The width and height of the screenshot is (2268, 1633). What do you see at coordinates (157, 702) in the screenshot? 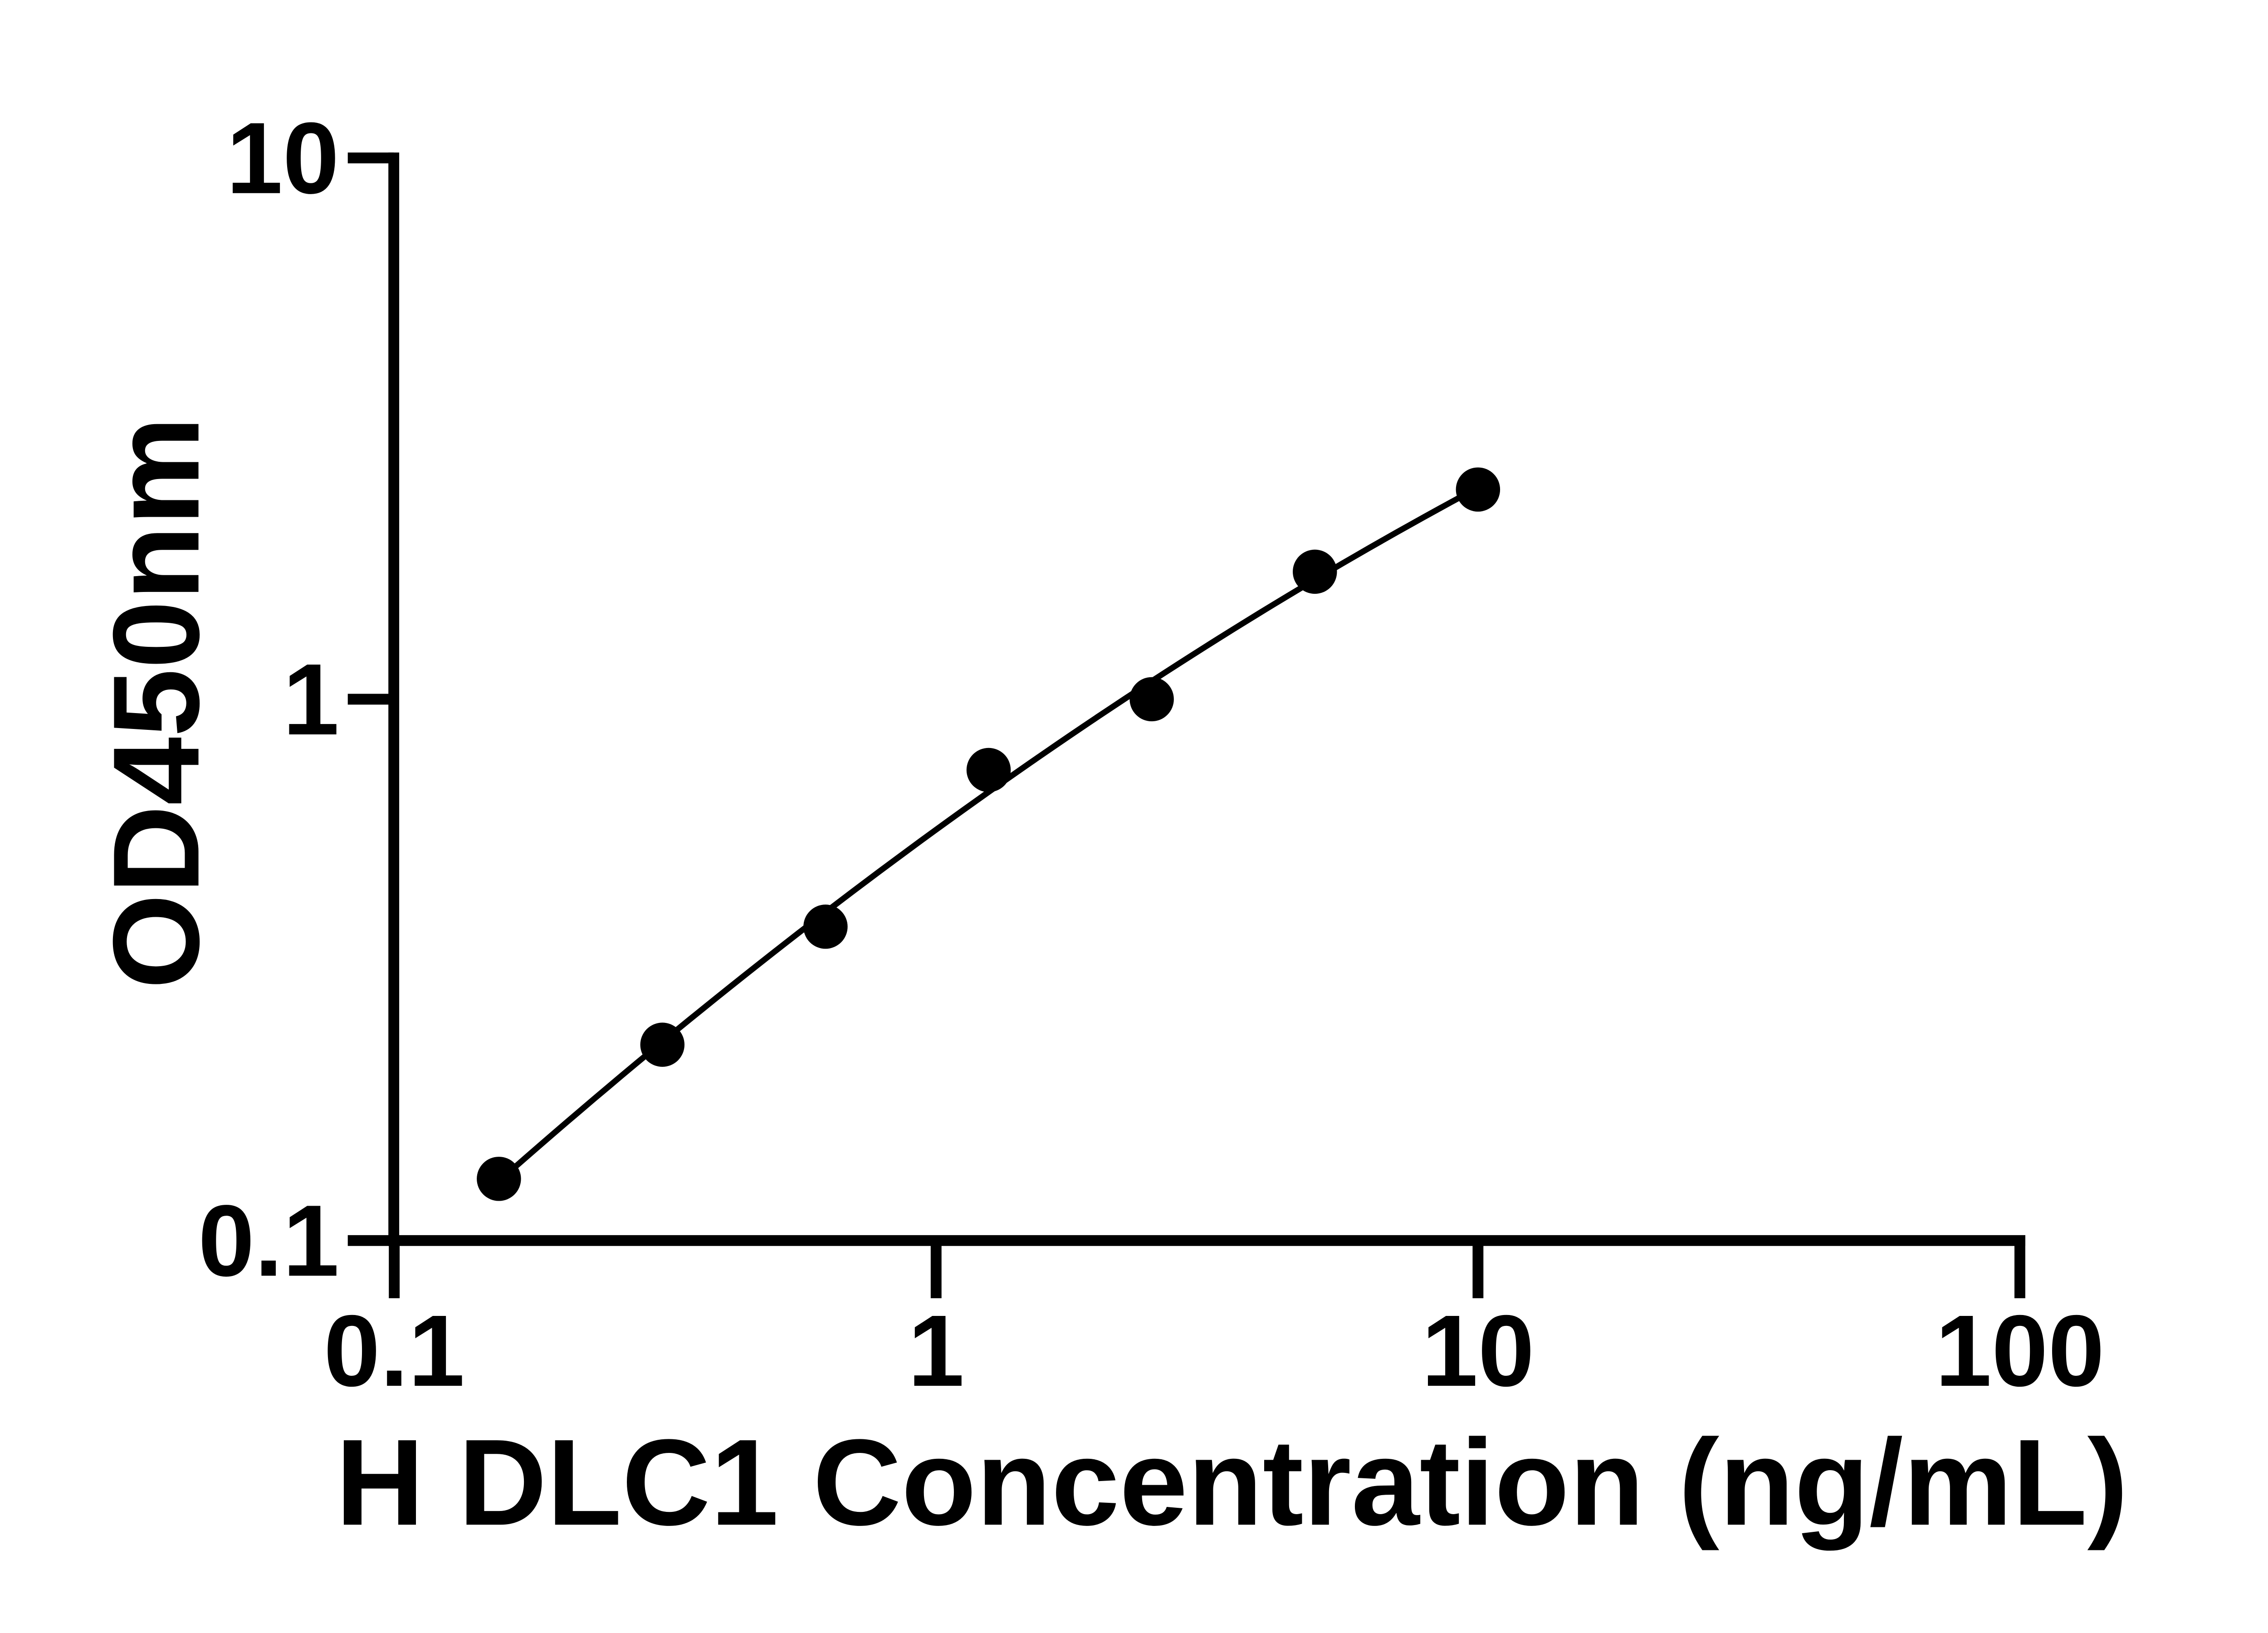
I see `y-axis-title: OD450nm` at bounding box center [157, 702].